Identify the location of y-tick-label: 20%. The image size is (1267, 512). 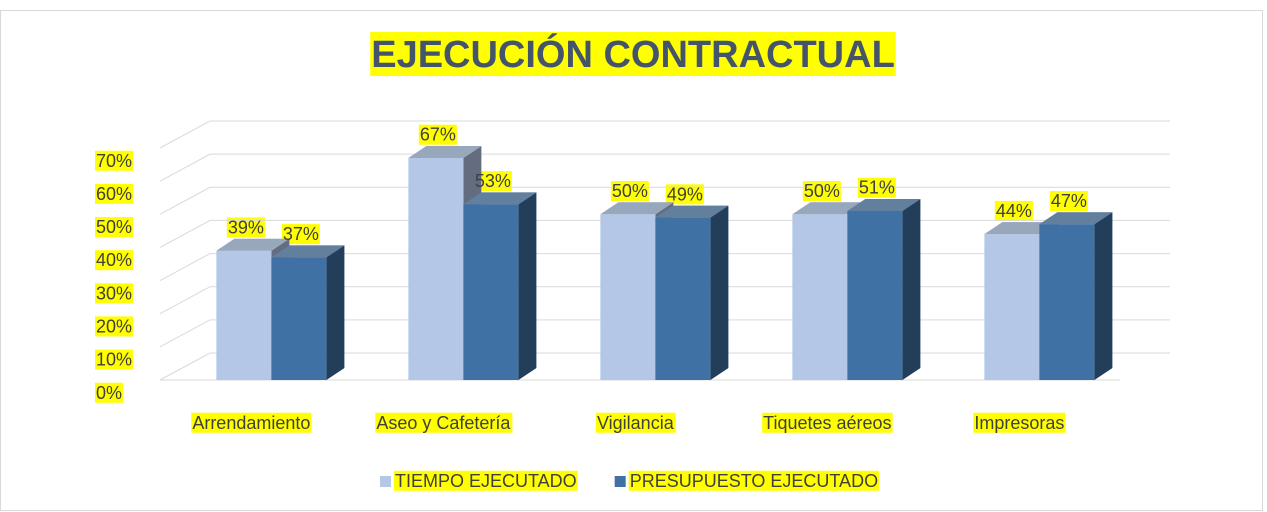
(114, 326).